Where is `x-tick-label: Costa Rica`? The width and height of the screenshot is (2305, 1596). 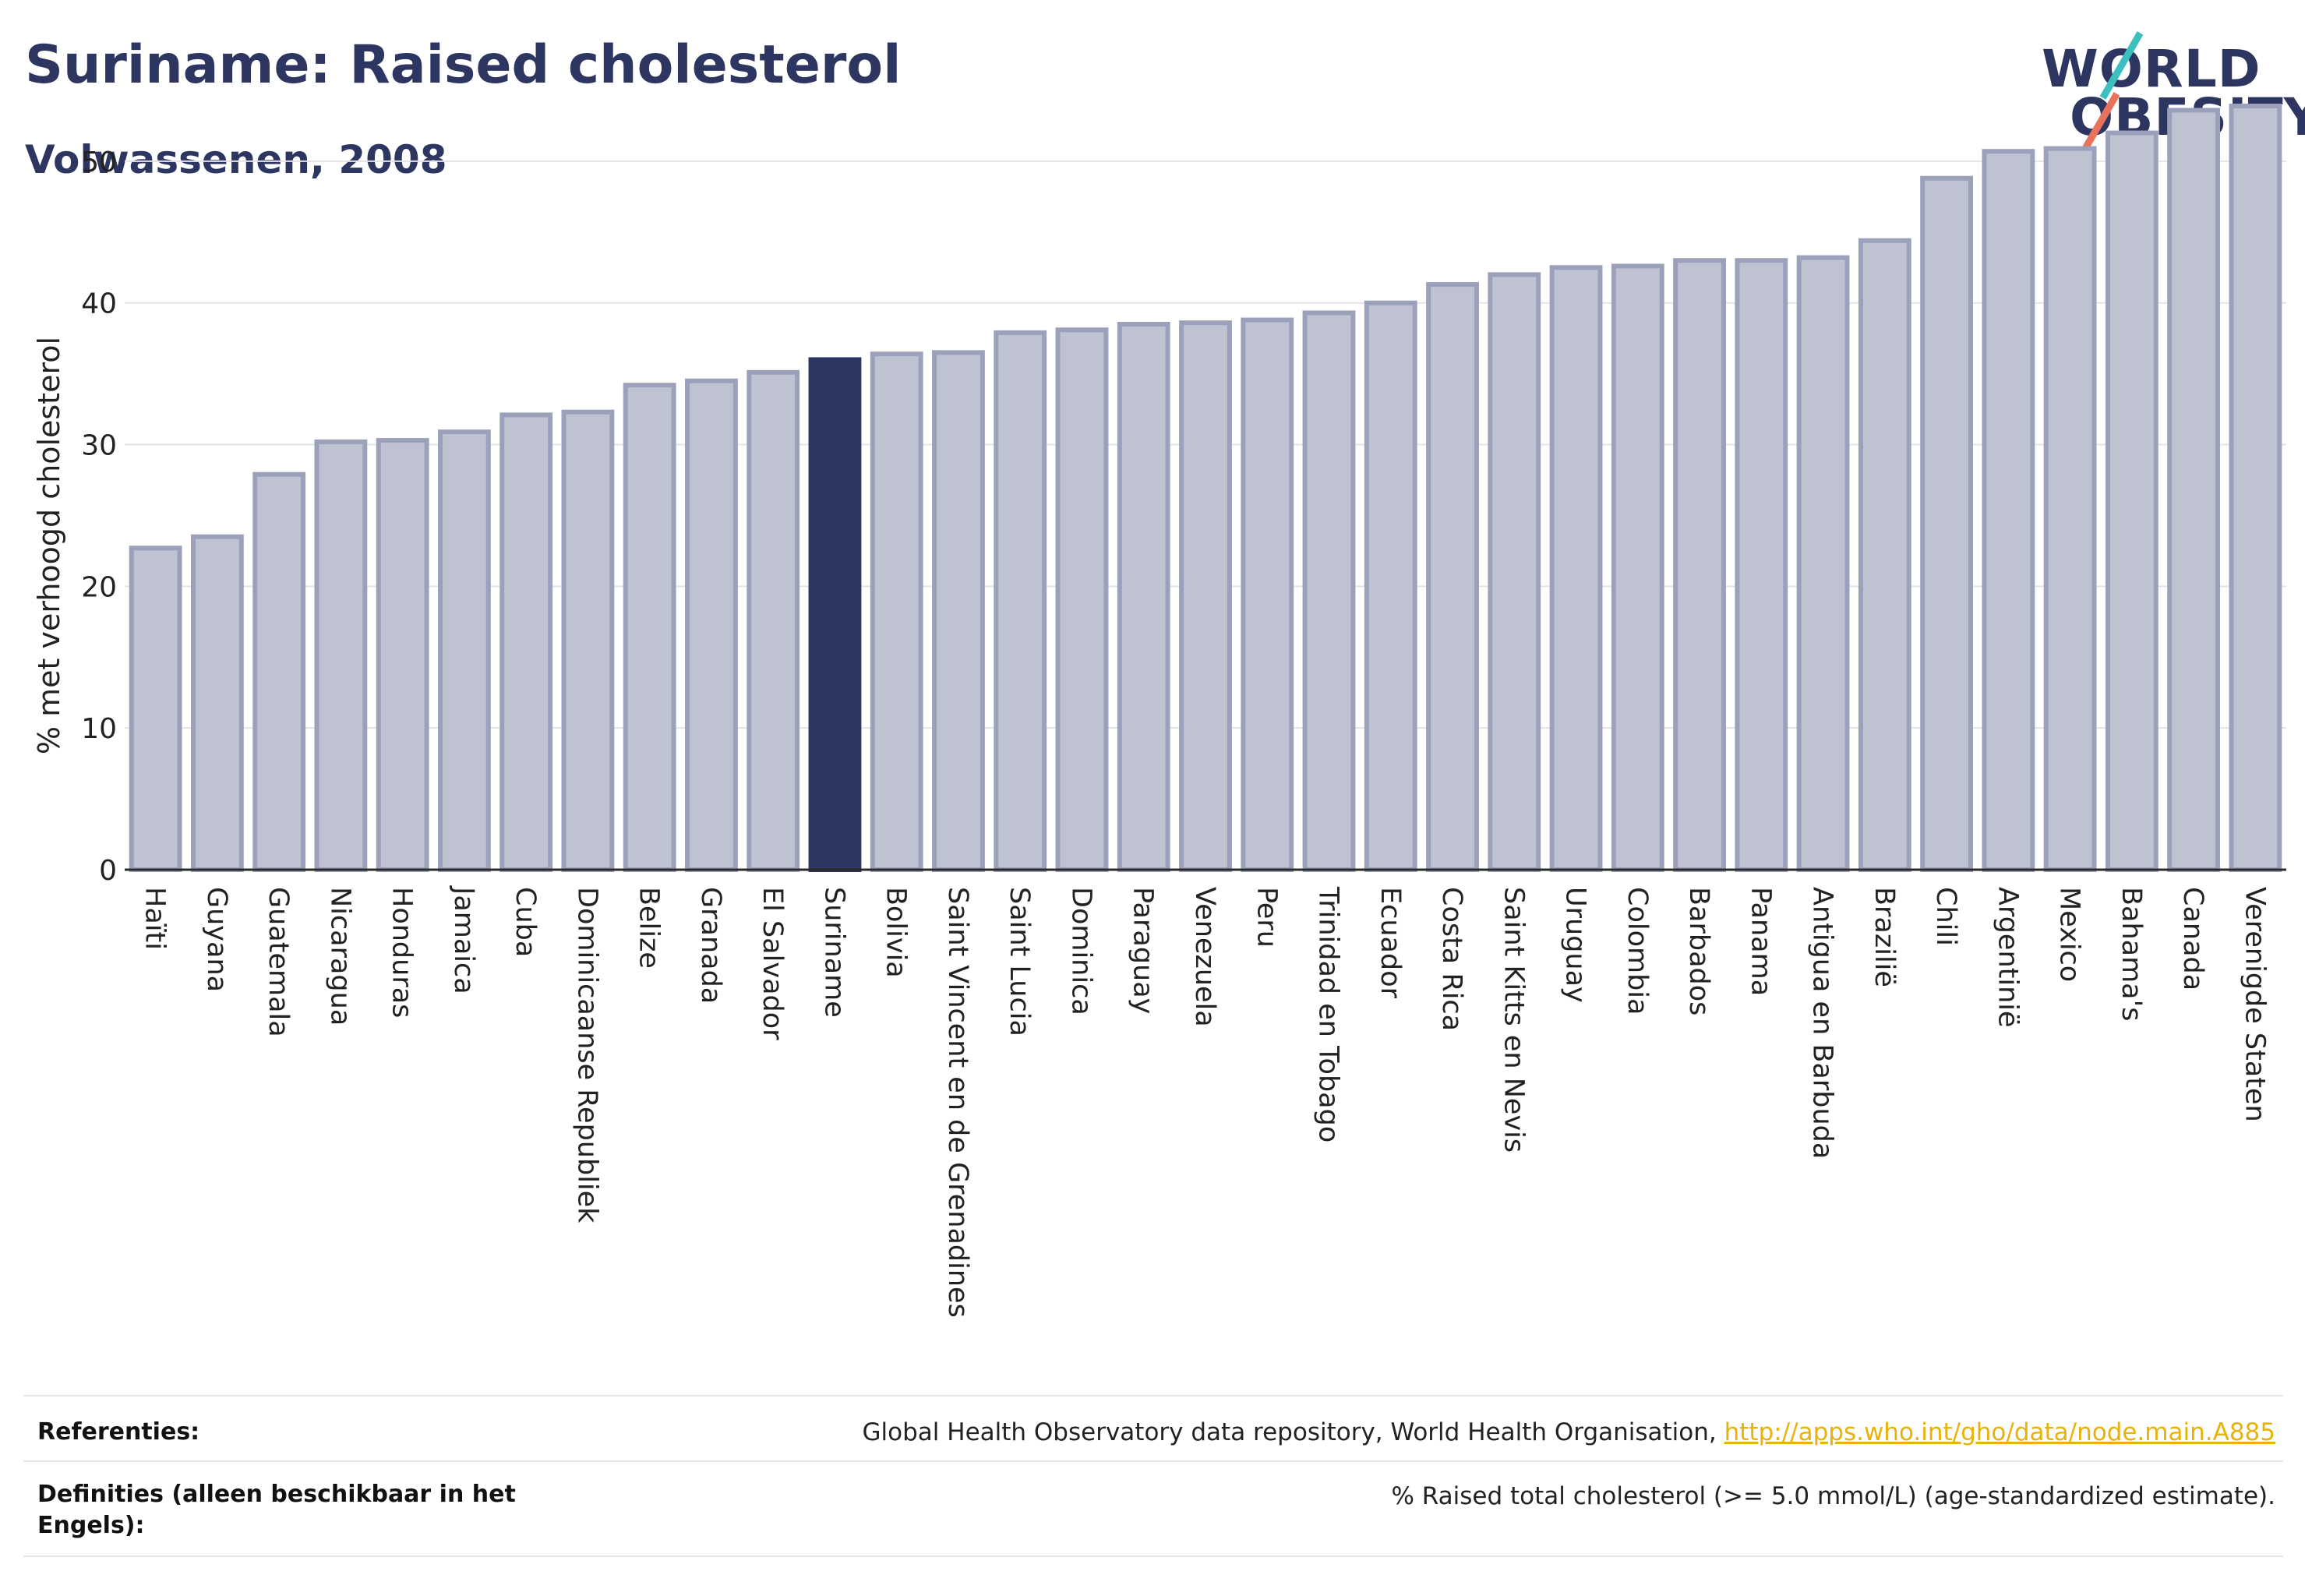 x-tick-label: Costa Rica is located at coordinates (1451, 959).